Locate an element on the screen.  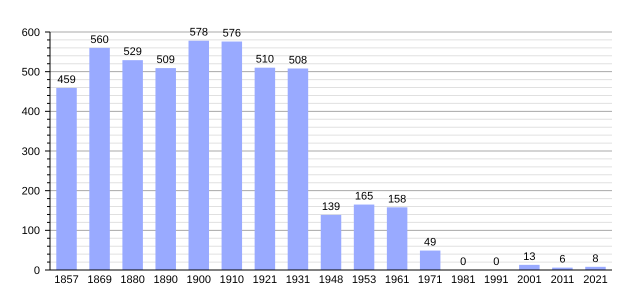
x-tick-label: 1981 is located at coordinates (463, 280).